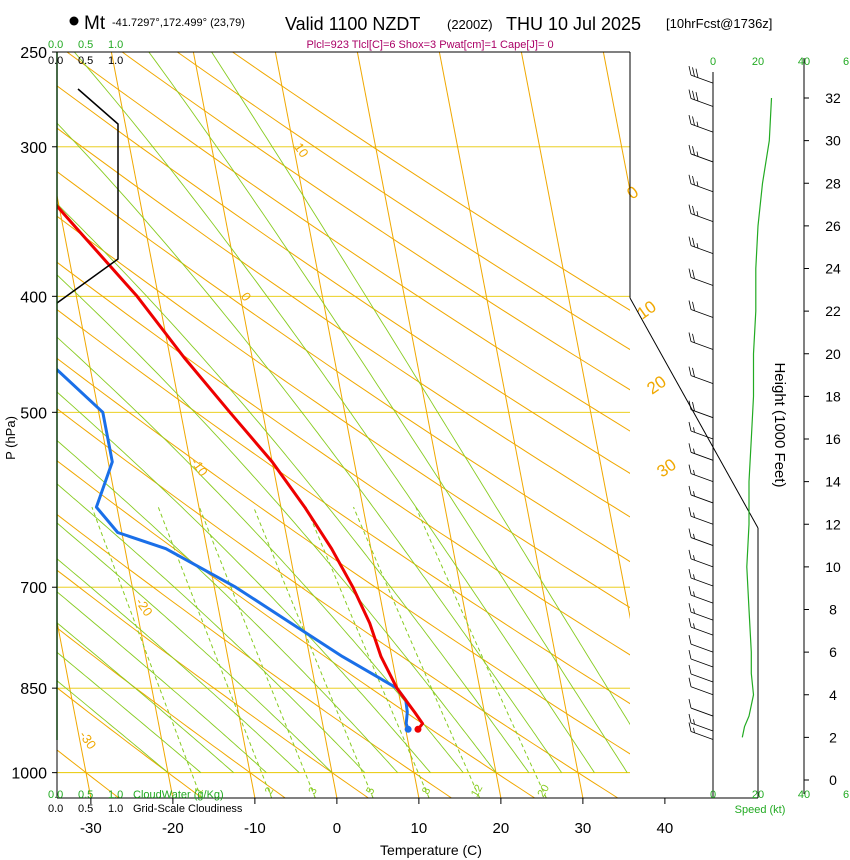 The height and width of the screenshot is (860, 850). Describe the element at coordinates (833, 311) in the screenshot. I see `height-tick-label: 22` at that location.